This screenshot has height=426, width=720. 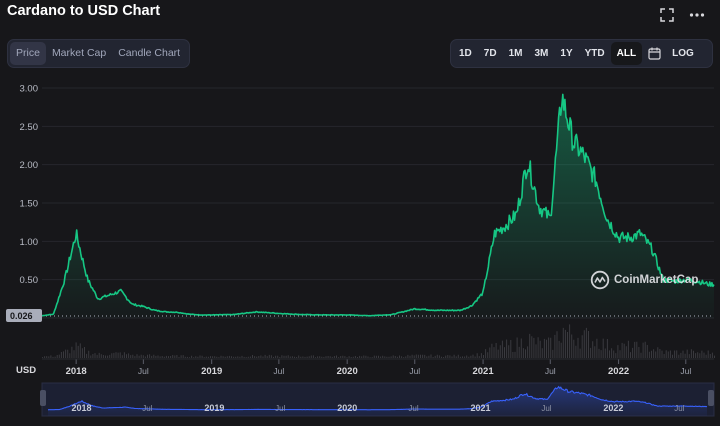 I want to click on currency-label: USD, so click(x=26, y=370).